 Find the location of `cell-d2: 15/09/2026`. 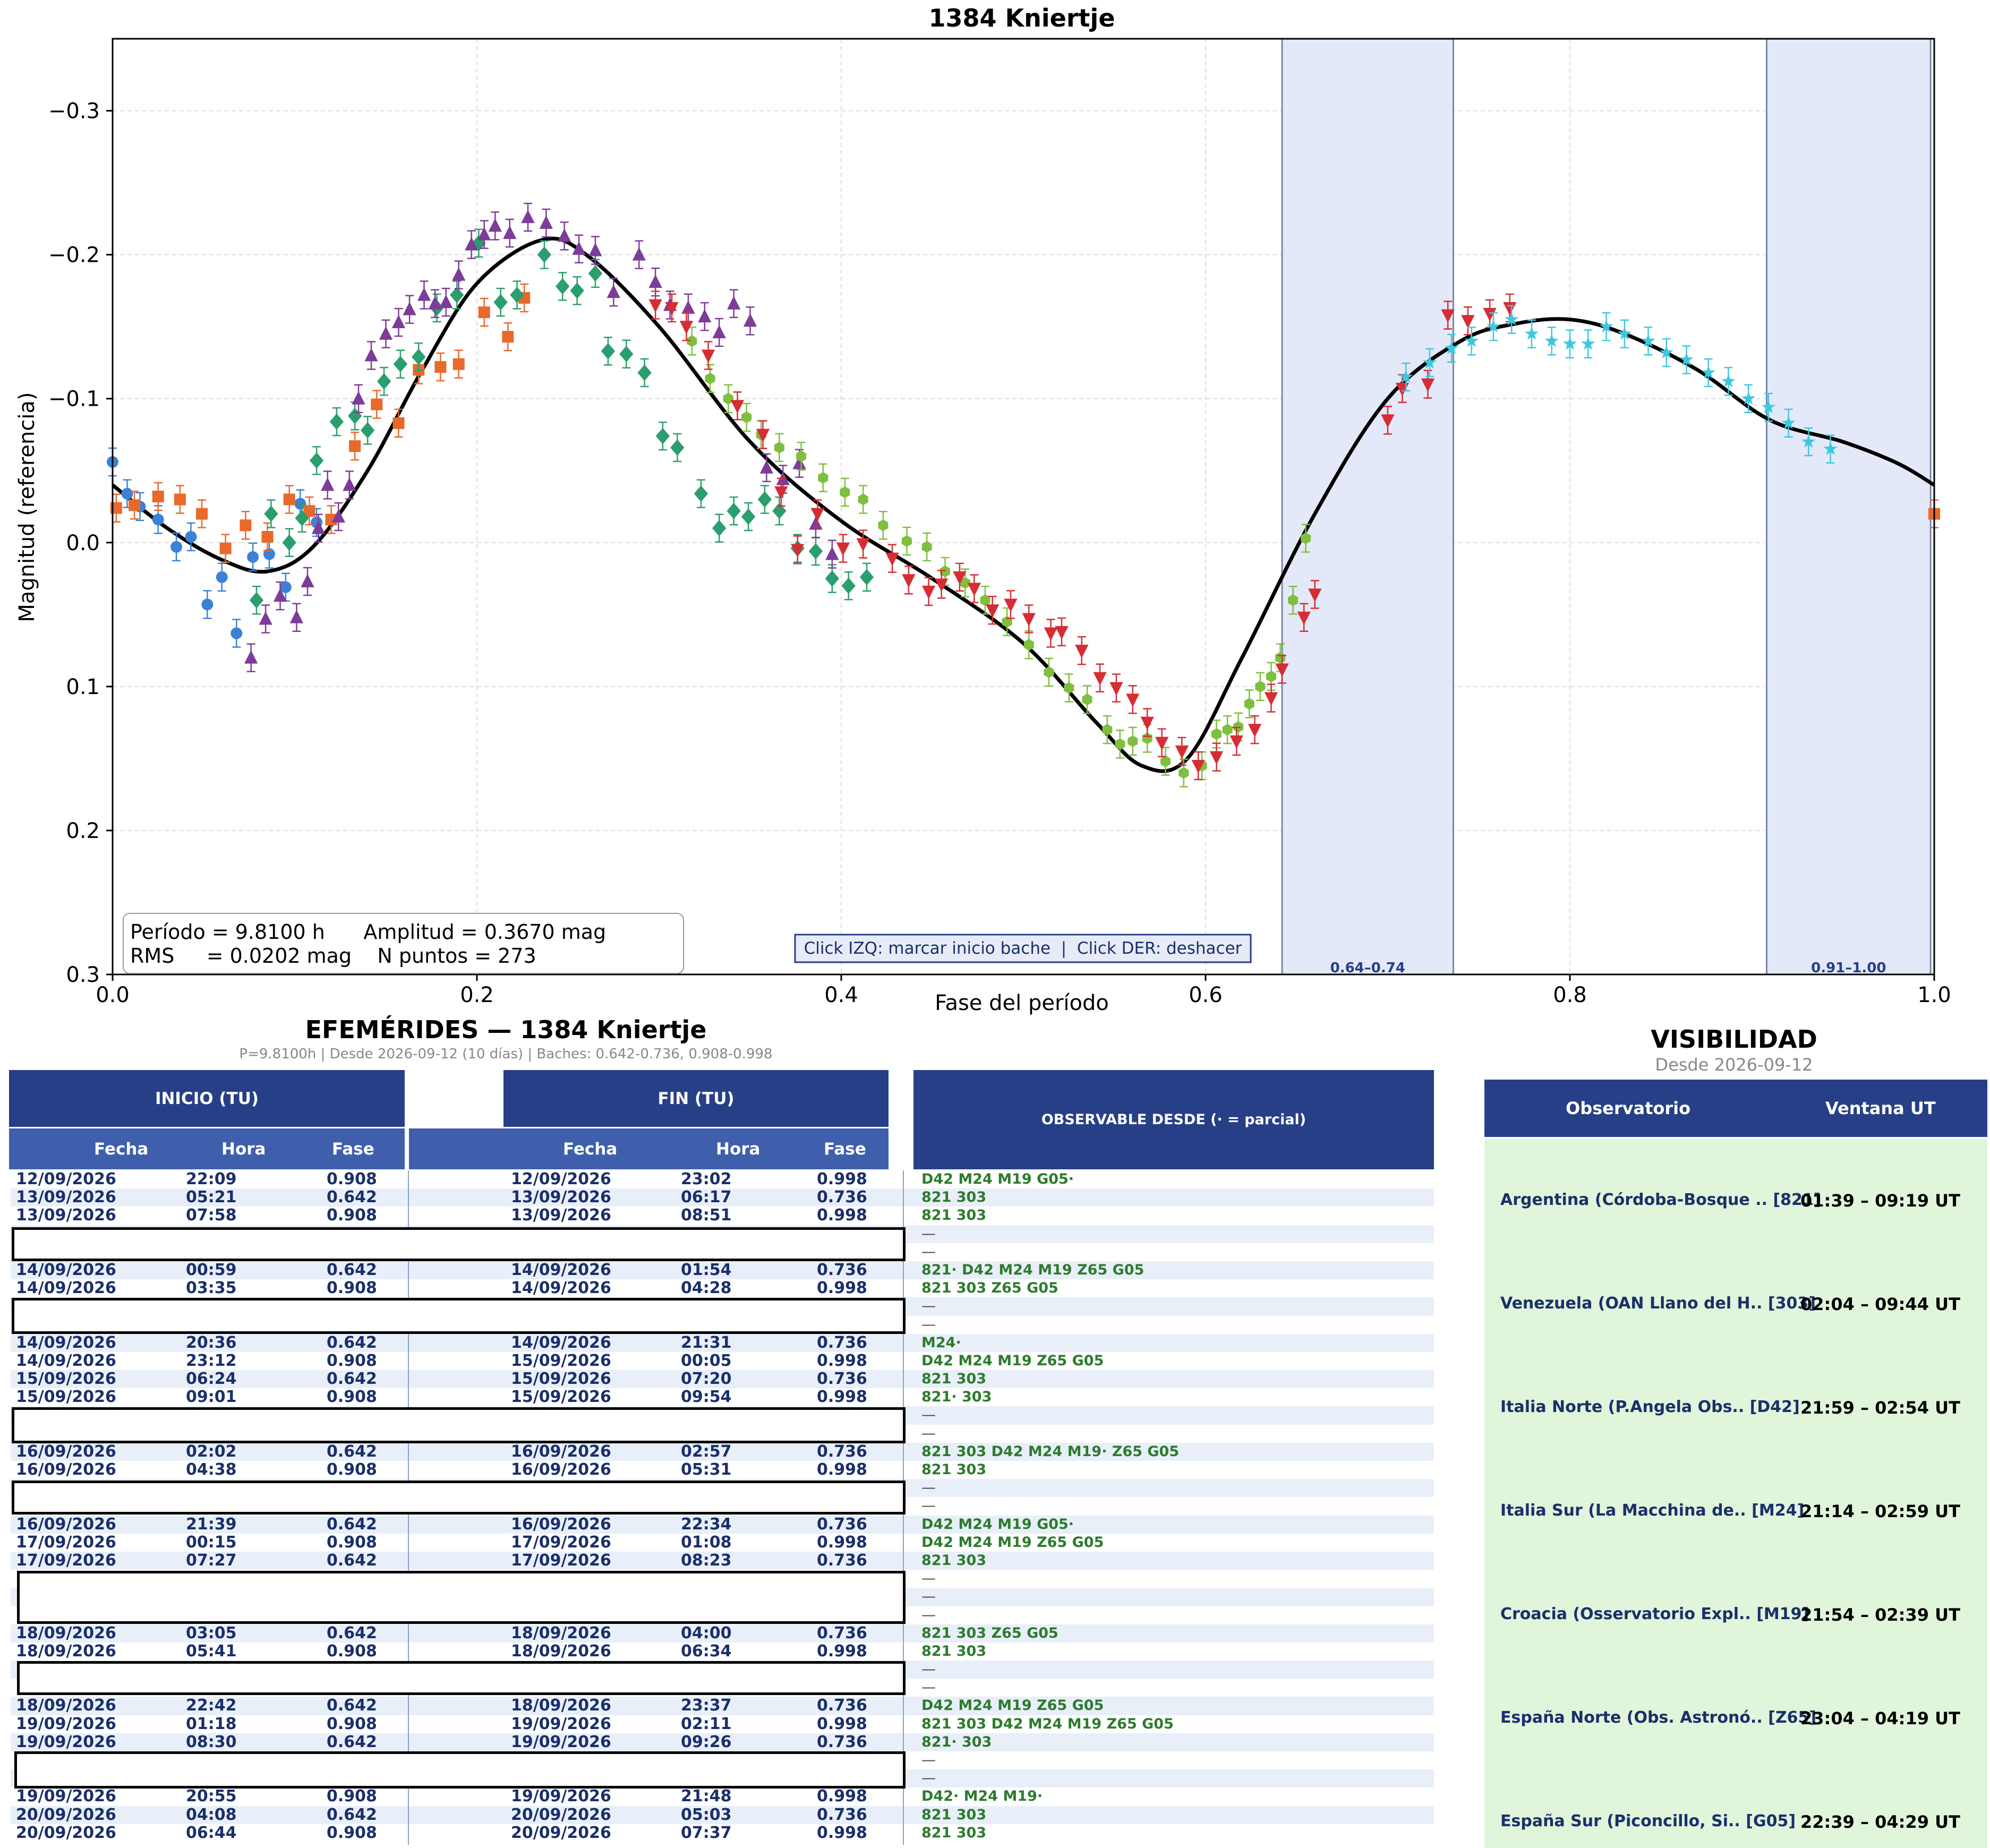

cell-d2: 15/09/2026 is located at coordinates (561, 1379).